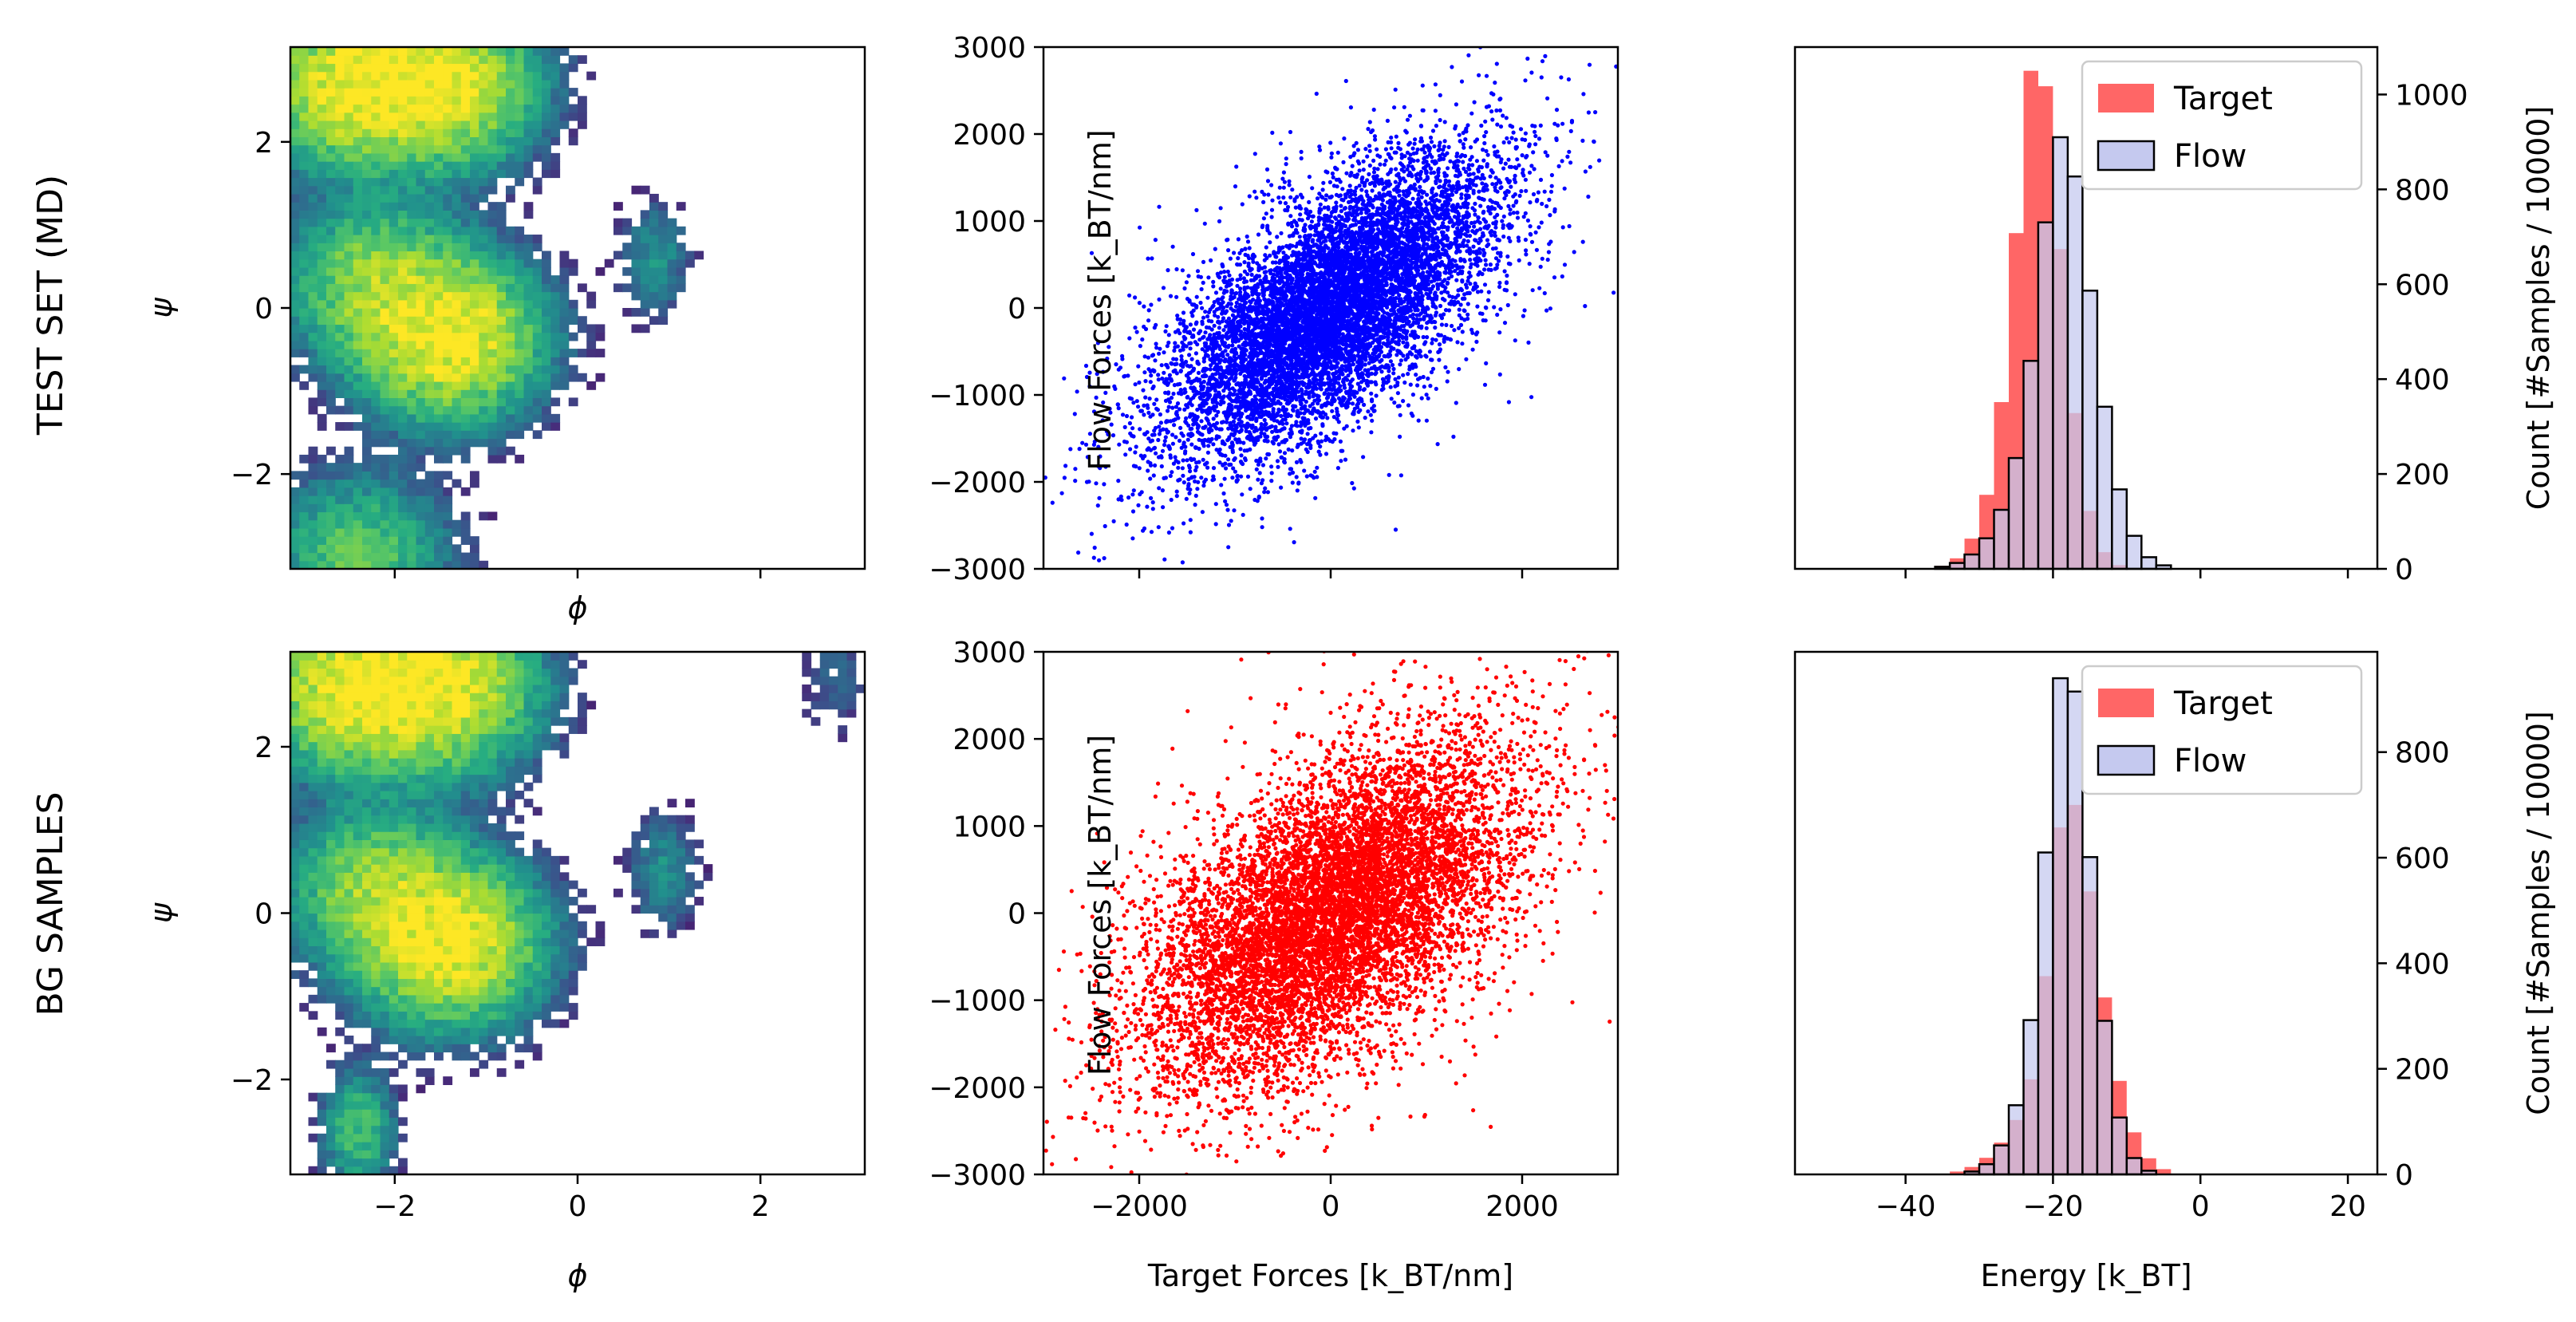  What do you see at coordinates (577, 607) in the screenshot?
I see `x-axis-label: ϕ` at bounding box center [577, 607].